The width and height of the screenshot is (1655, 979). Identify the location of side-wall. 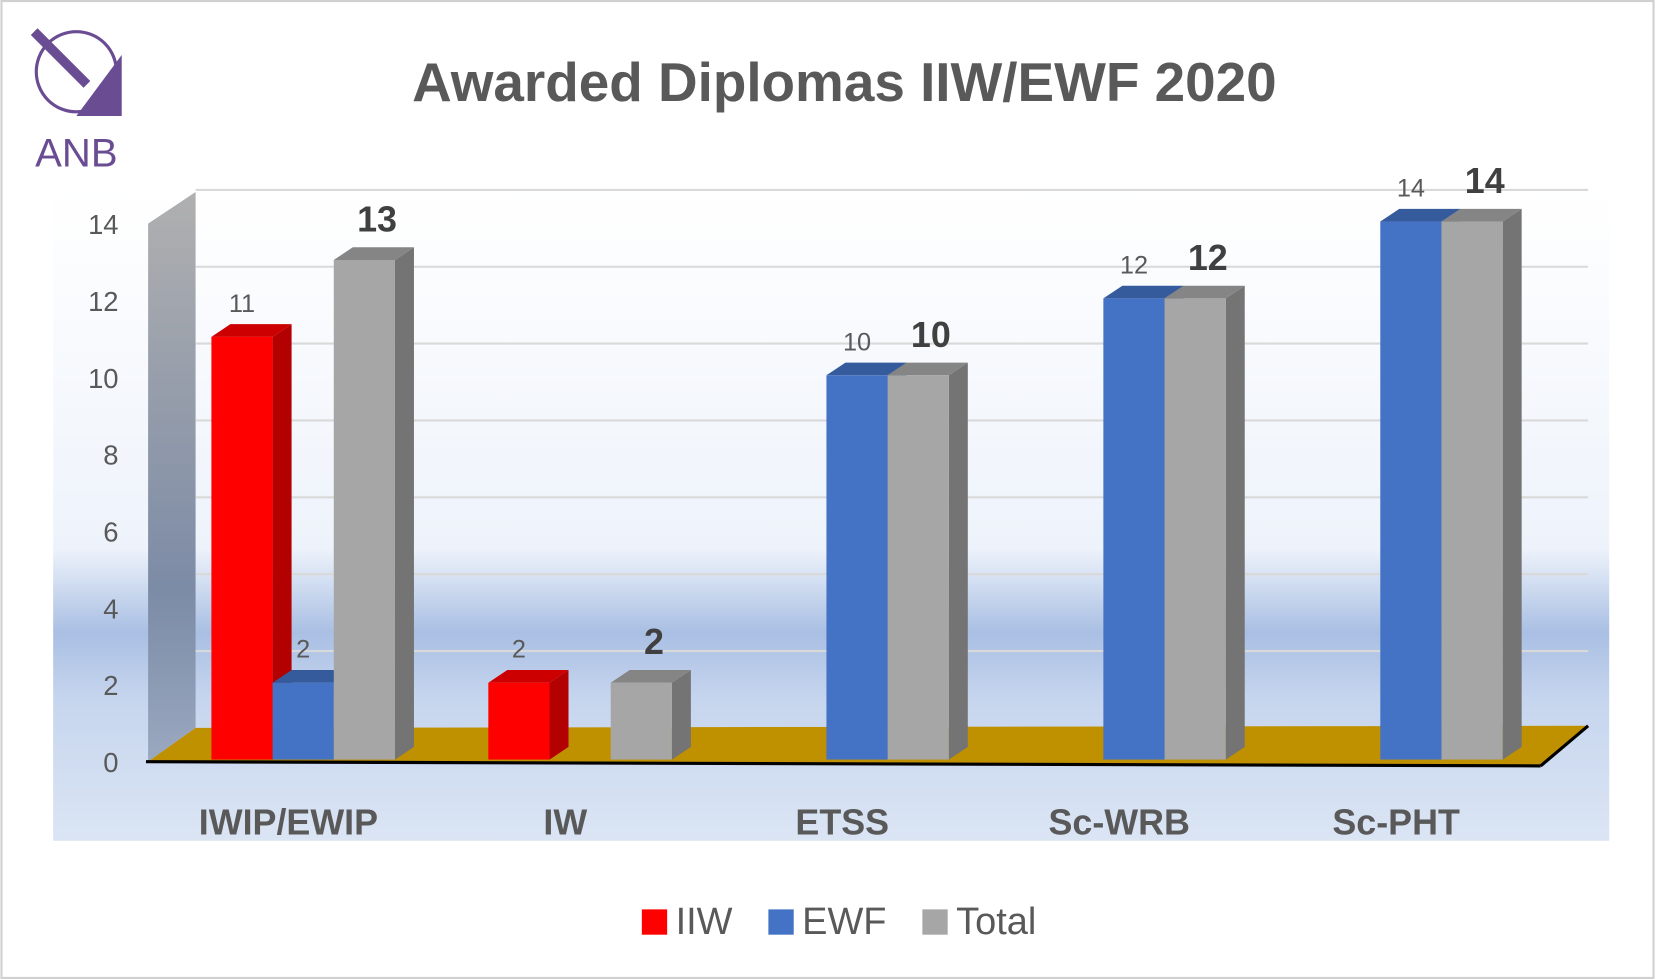
(172, 477).